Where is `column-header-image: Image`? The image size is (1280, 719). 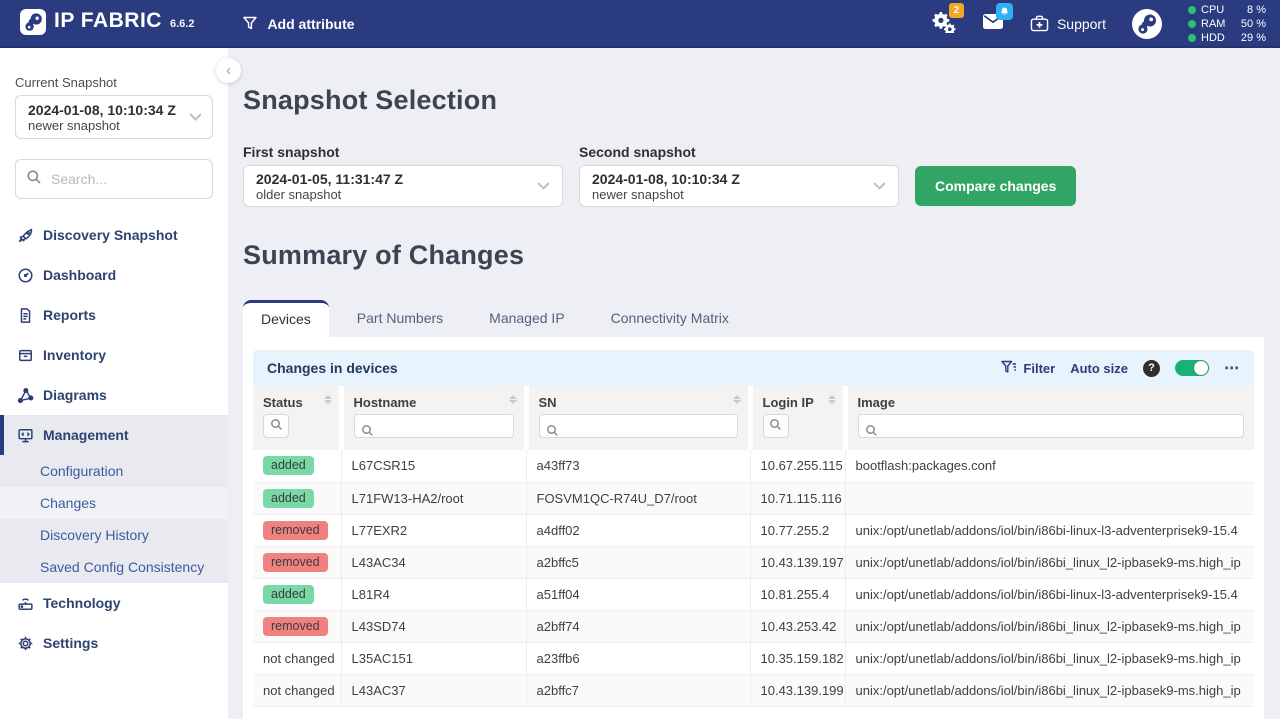
column-header-image: Image is located at coordinates (1049, 400).